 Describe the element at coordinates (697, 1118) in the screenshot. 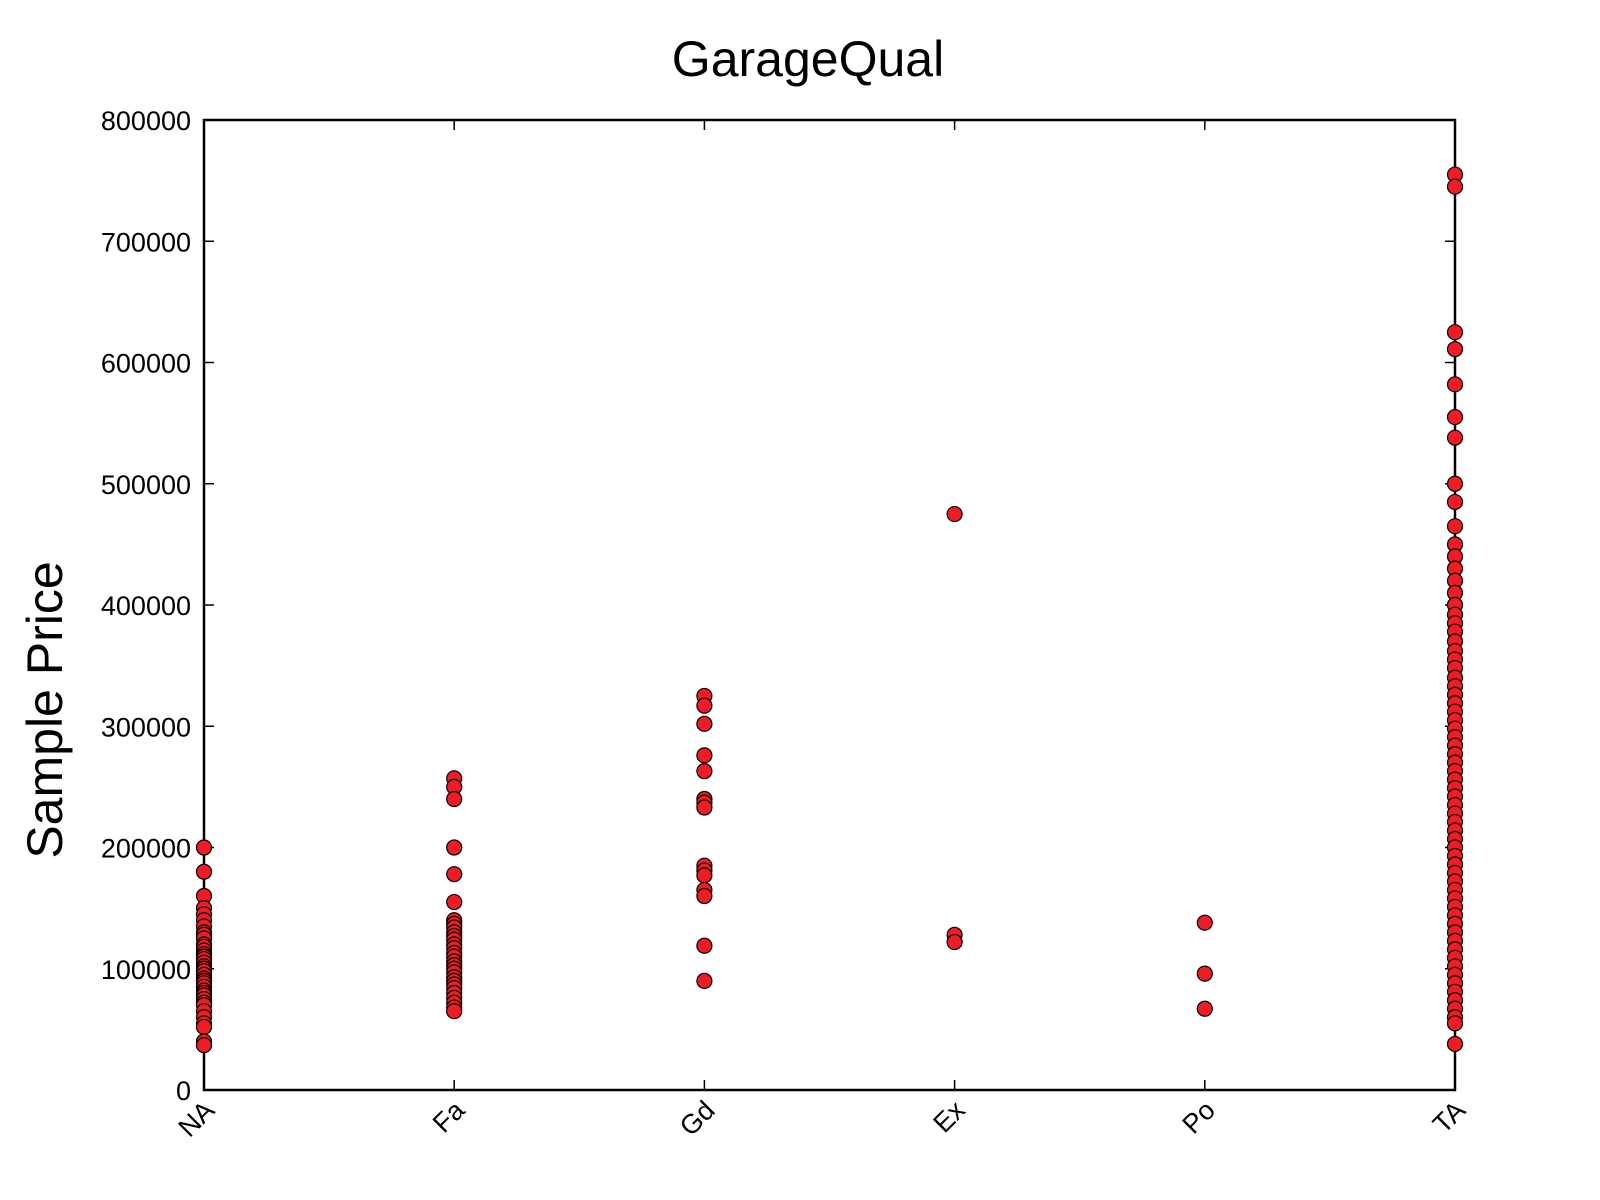

I see `x-tick-label: Gd` at that location.